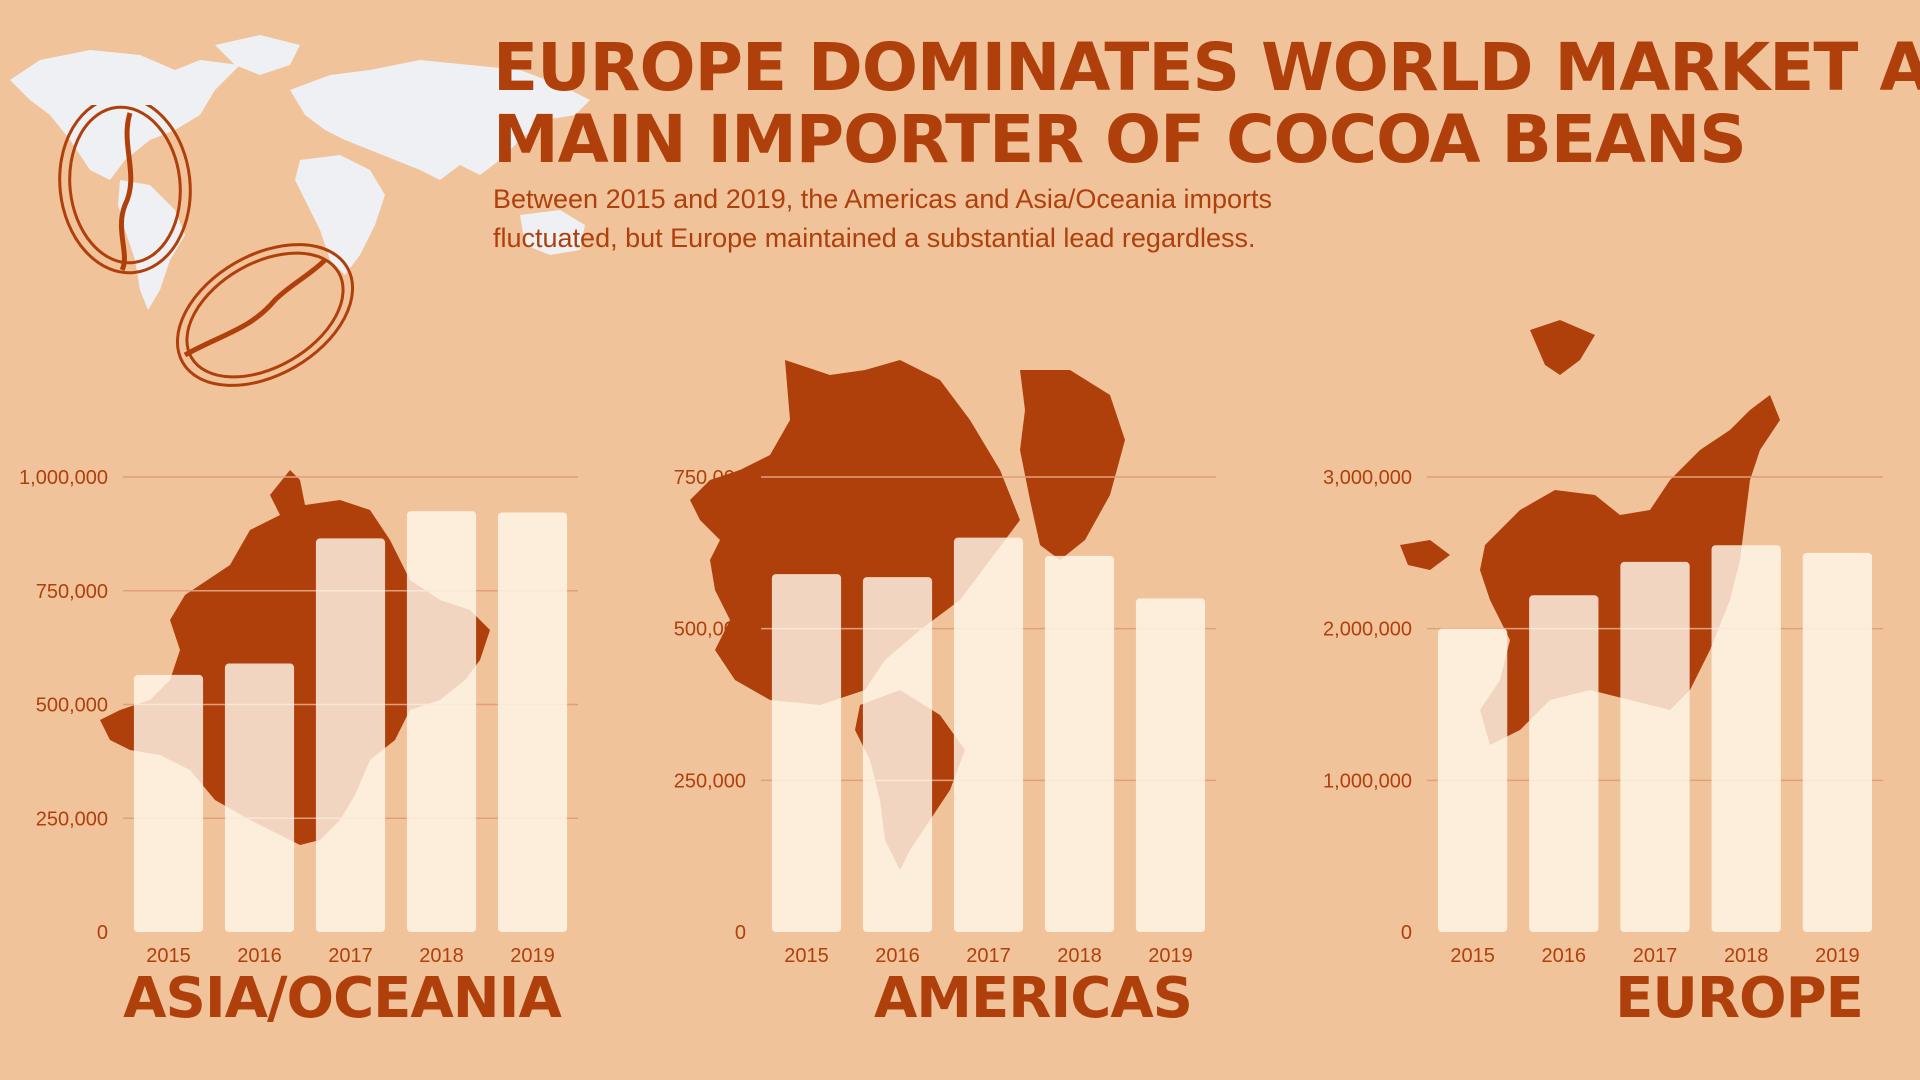  What do you see at coordinates (63, 478) in the screenshot?
I see `asia-oceania-y-tick-label: 1,000,000` at bounding box center [63, 478].